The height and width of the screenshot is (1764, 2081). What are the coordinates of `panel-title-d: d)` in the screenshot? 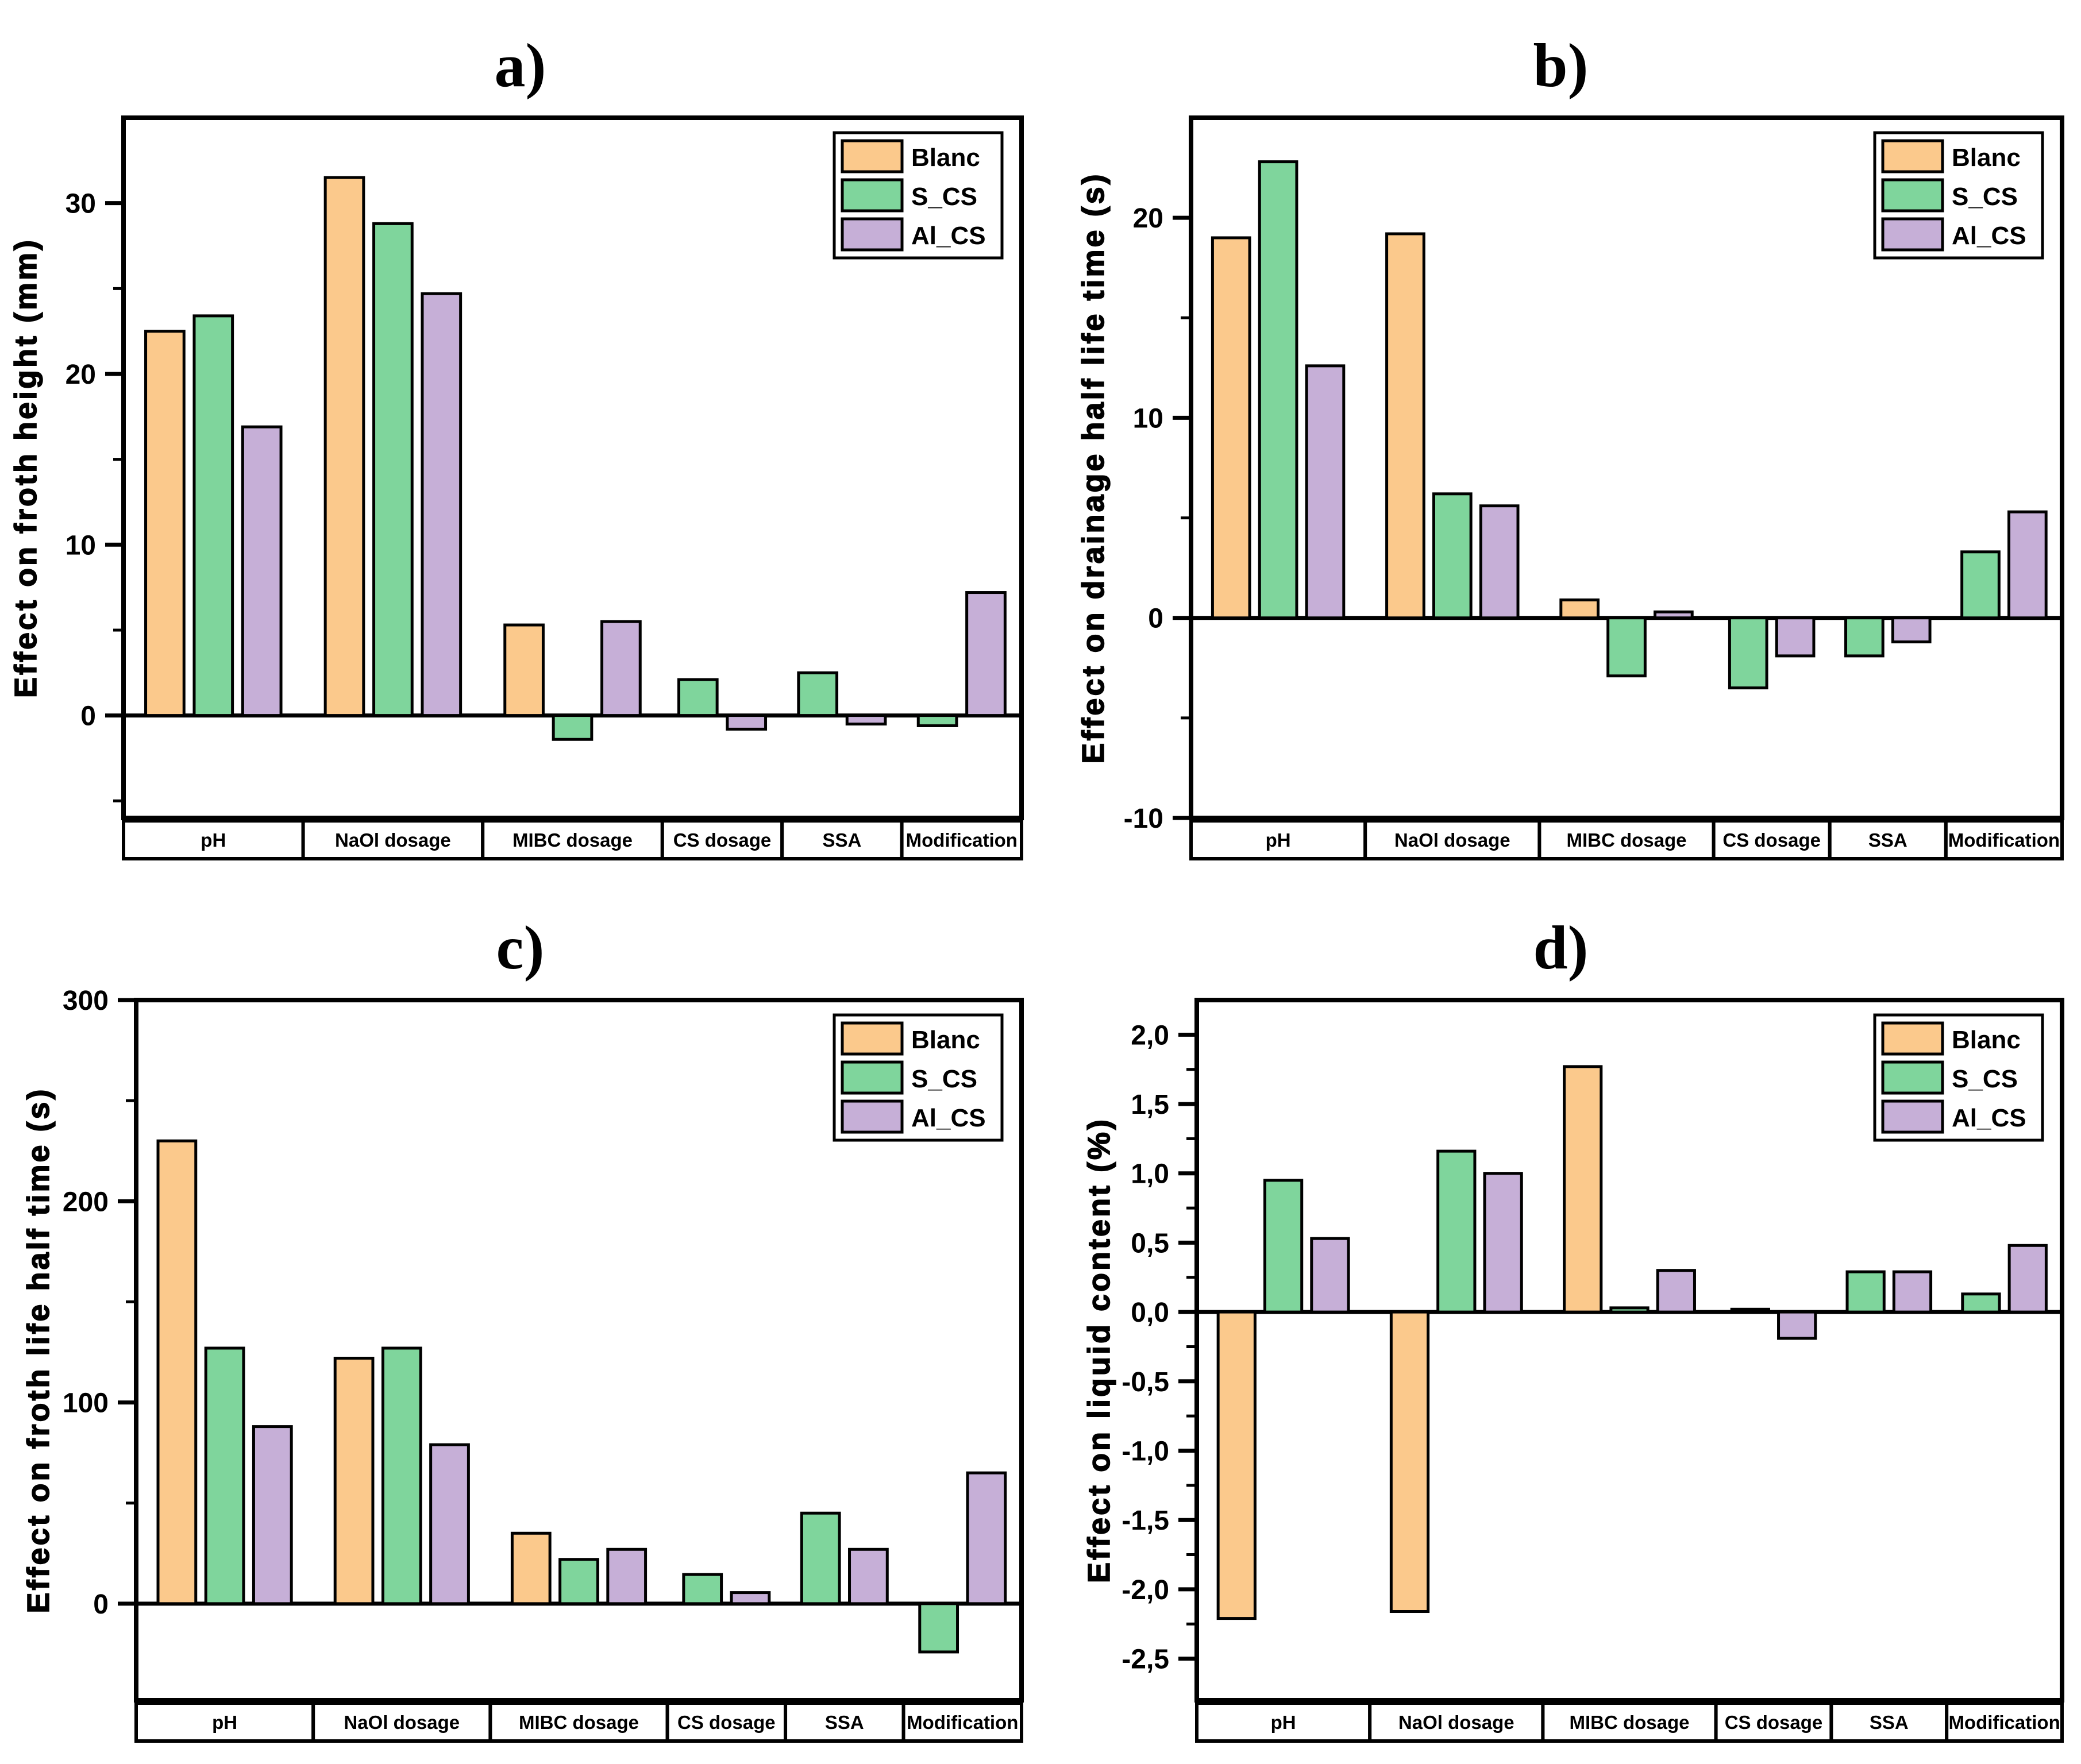 It's located at (1561, 948).